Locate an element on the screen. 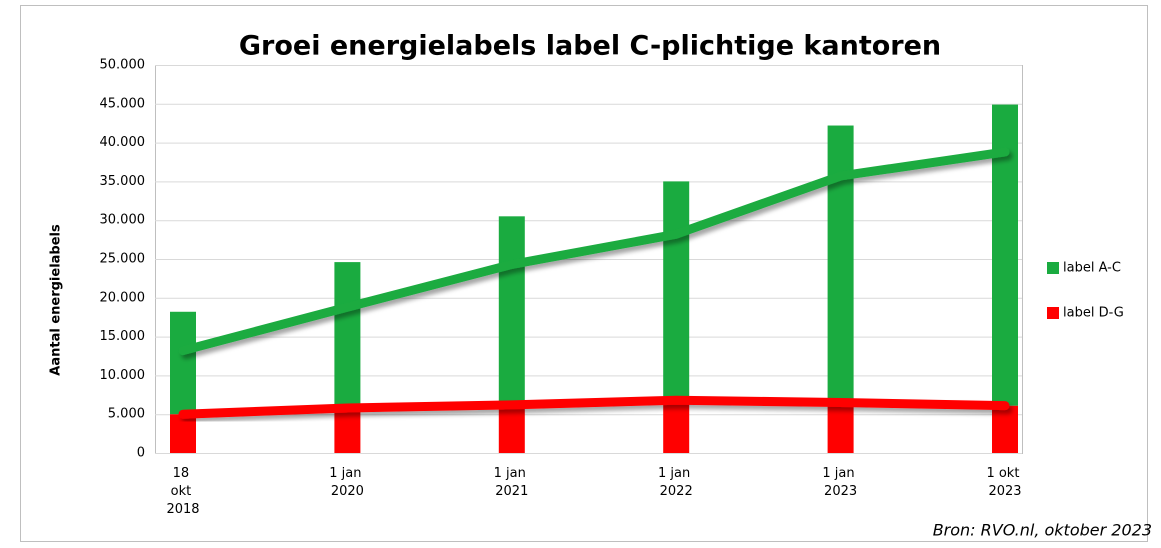 The image size is (1161, 548). x-tick-label: 18 okt 2018 is located at coordinates (182, 491).